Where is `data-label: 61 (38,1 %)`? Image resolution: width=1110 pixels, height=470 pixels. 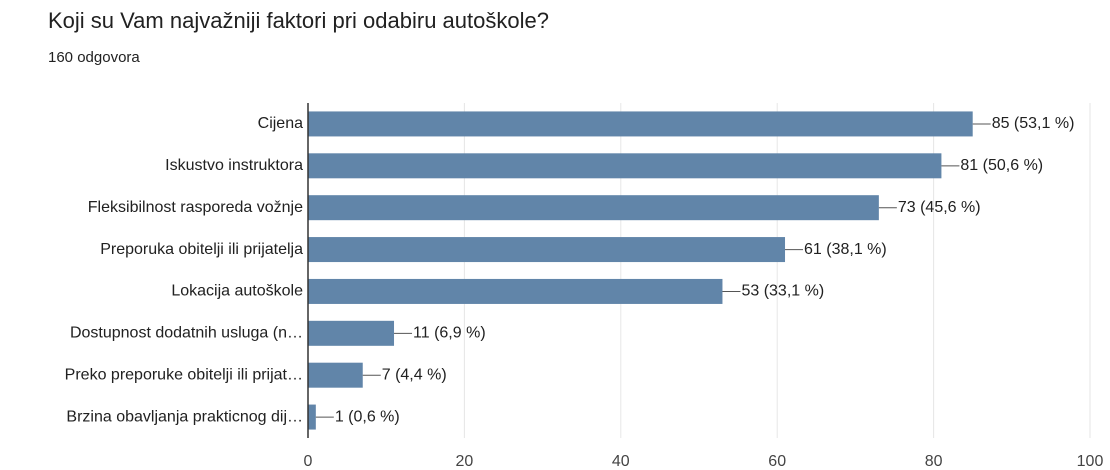 data-label: 61 (38,1 %) is located at coordinates (845, 249).